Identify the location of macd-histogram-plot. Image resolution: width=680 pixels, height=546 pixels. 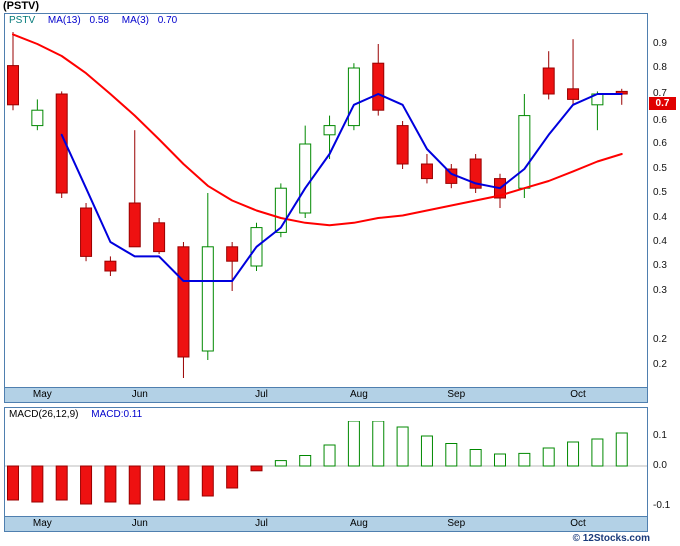
(326, 463).